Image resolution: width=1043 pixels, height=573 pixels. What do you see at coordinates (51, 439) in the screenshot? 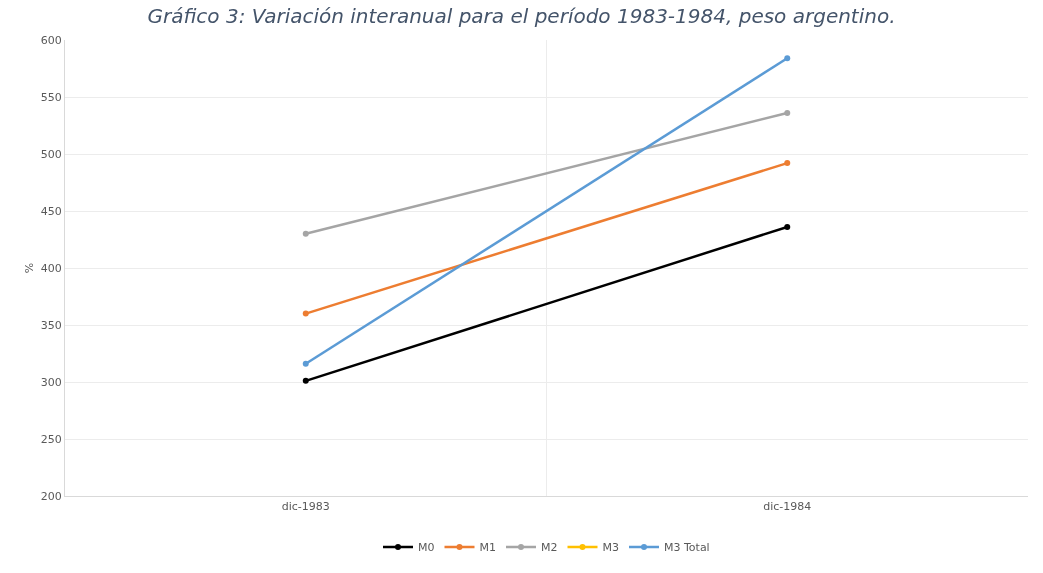
I see `y-tick-label: 250` at bounding box center [51, 439].